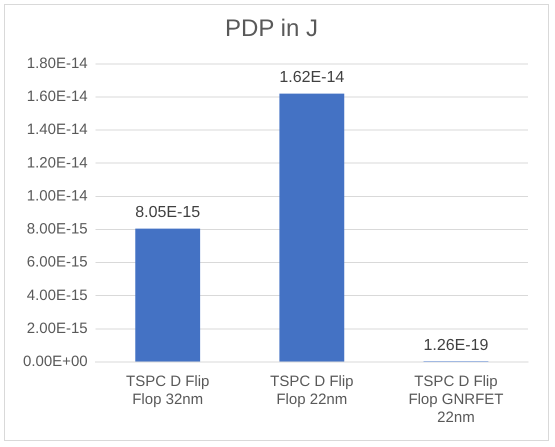 This screenshot has height=447, width=555. What do you see at coordinates (167, 213) in the screenshot?
I see `data-label: 8.05E-15` at bounding box center [167, 213].